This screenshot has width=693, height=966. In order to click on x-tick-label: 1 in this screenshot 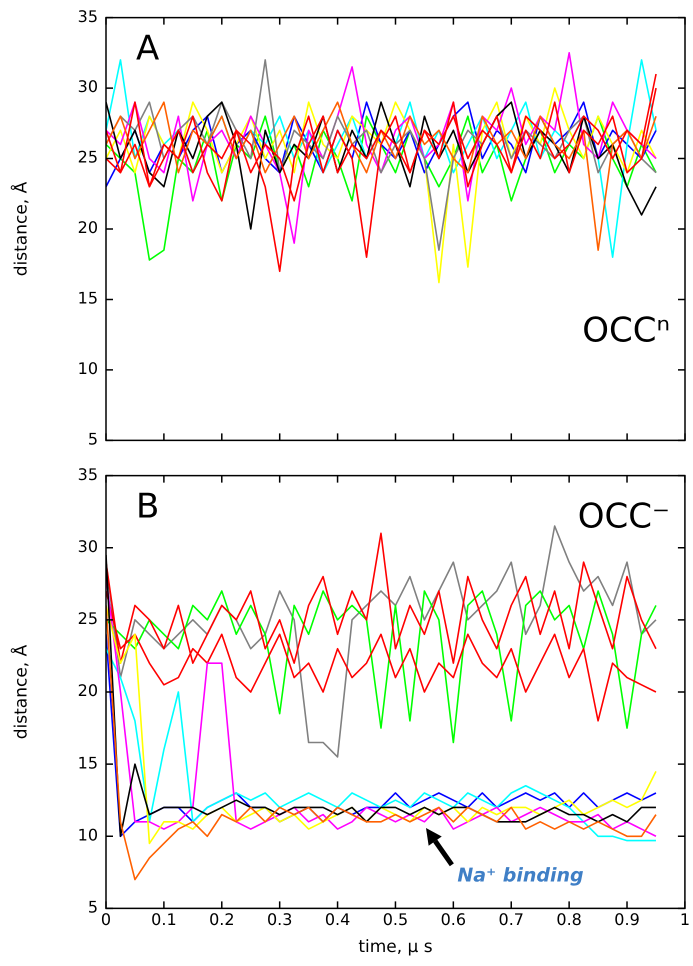, I will do `click(685, 920)`.